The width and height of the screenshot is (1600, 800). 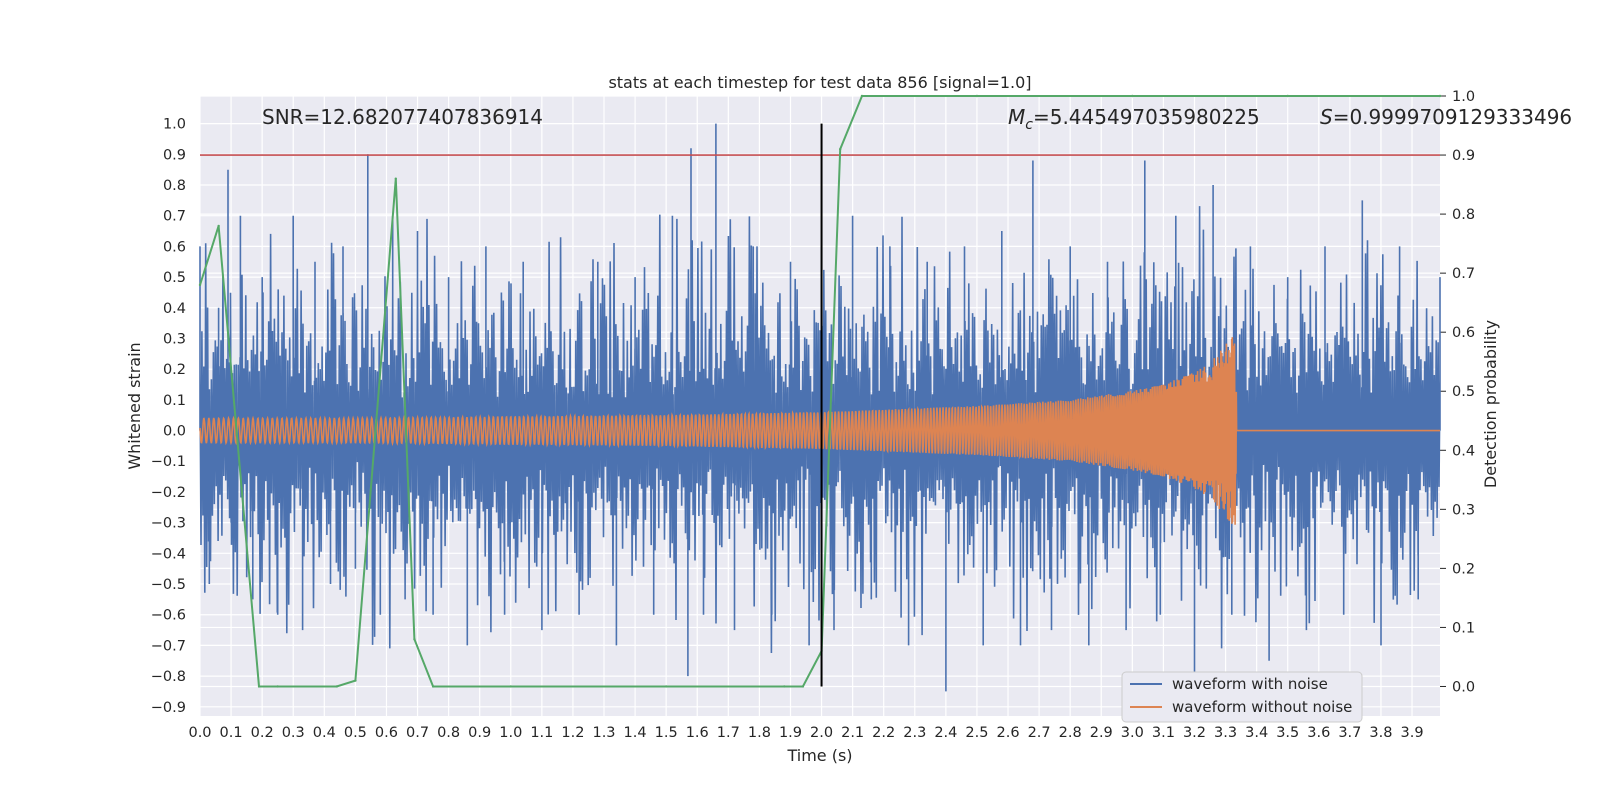 What do you see at coordinates (1452, 117) in the screenshot?
I see `score-value: =0.9999709129333496` at bounding box center [1452, 117].